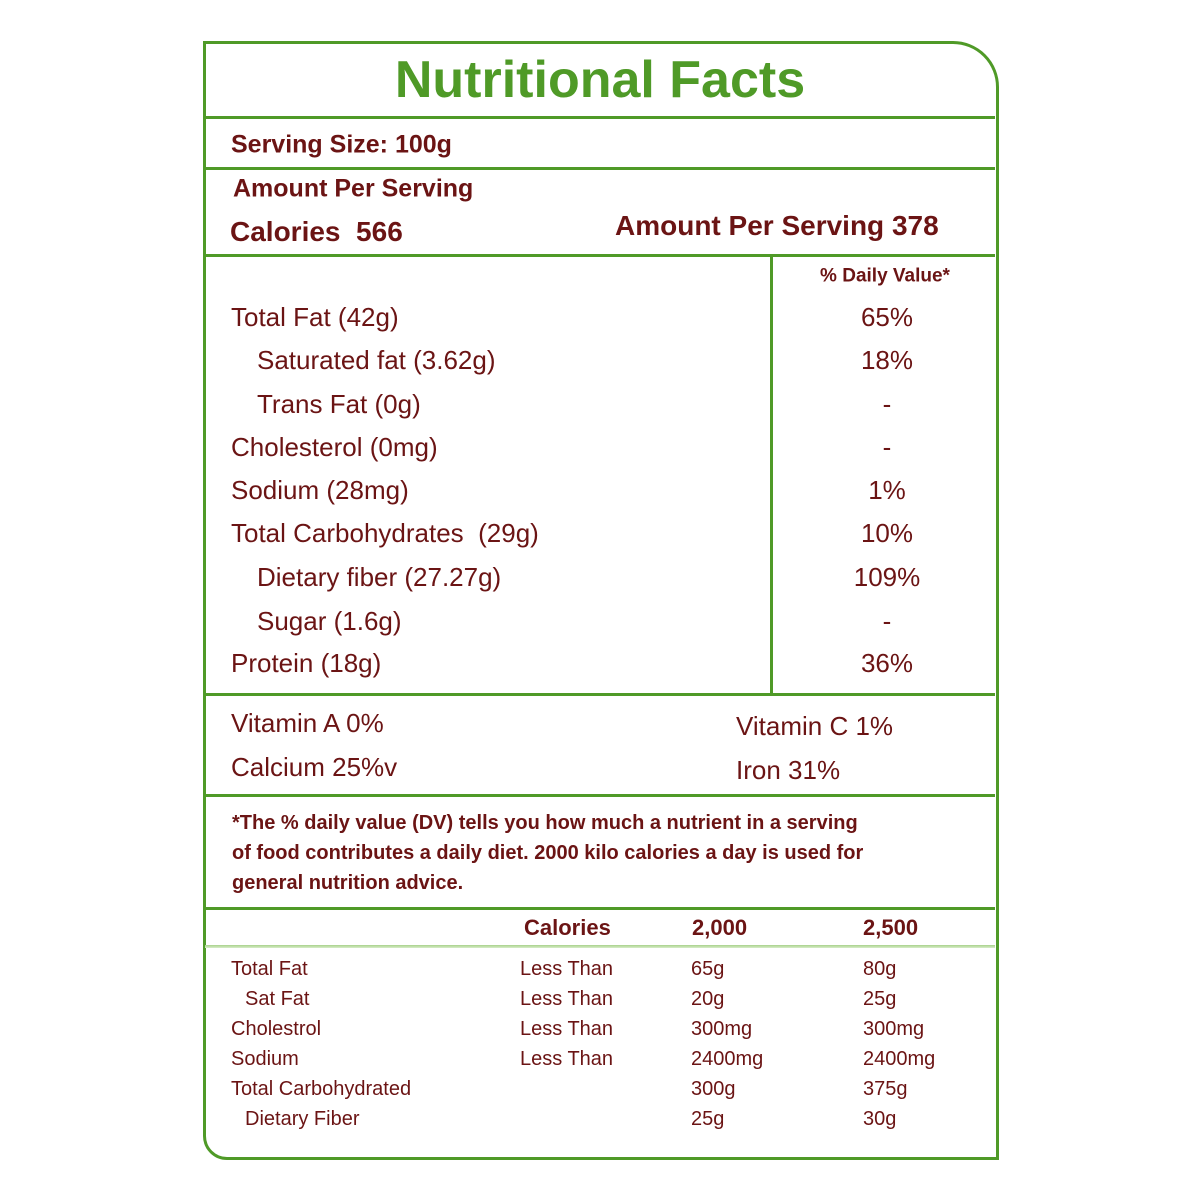 The image size is (1200, 1200). I want to click on nutrient-dv: 36%, so click(887, 663).